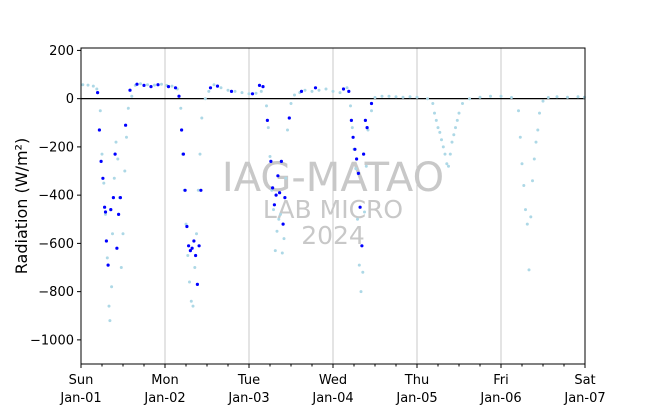  Describe the element at coordinates (164, 398) in the screenshot. I see `x-tick-label-date: Jan-02` at that location.